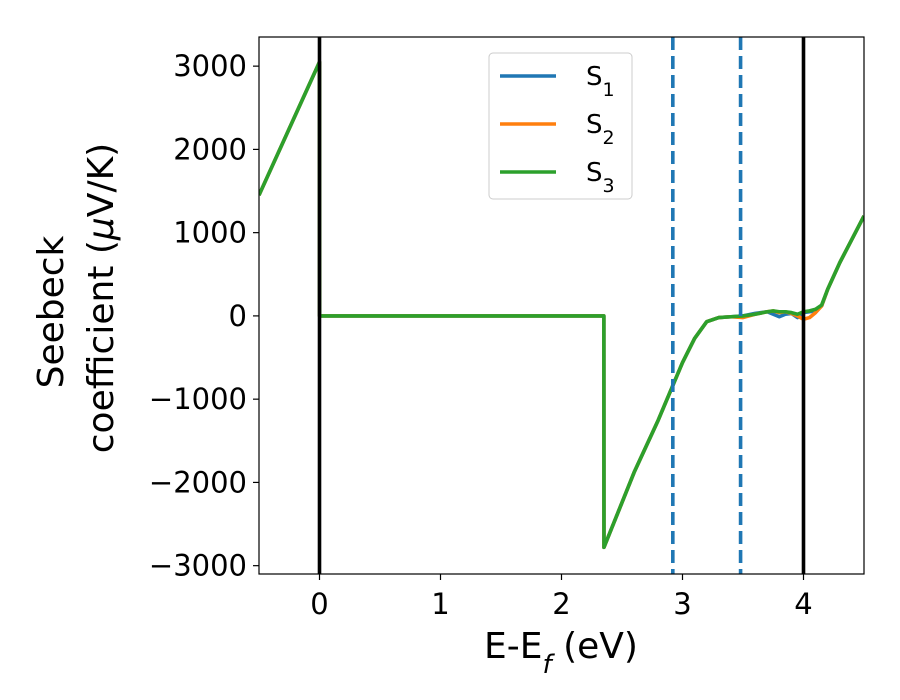 The width and height of the screenshot is (900, 700). What do you see at coordinates (210, 149) in the screenshot?
I see `y-tick-label: 2000` at bounding box center [210, 149].